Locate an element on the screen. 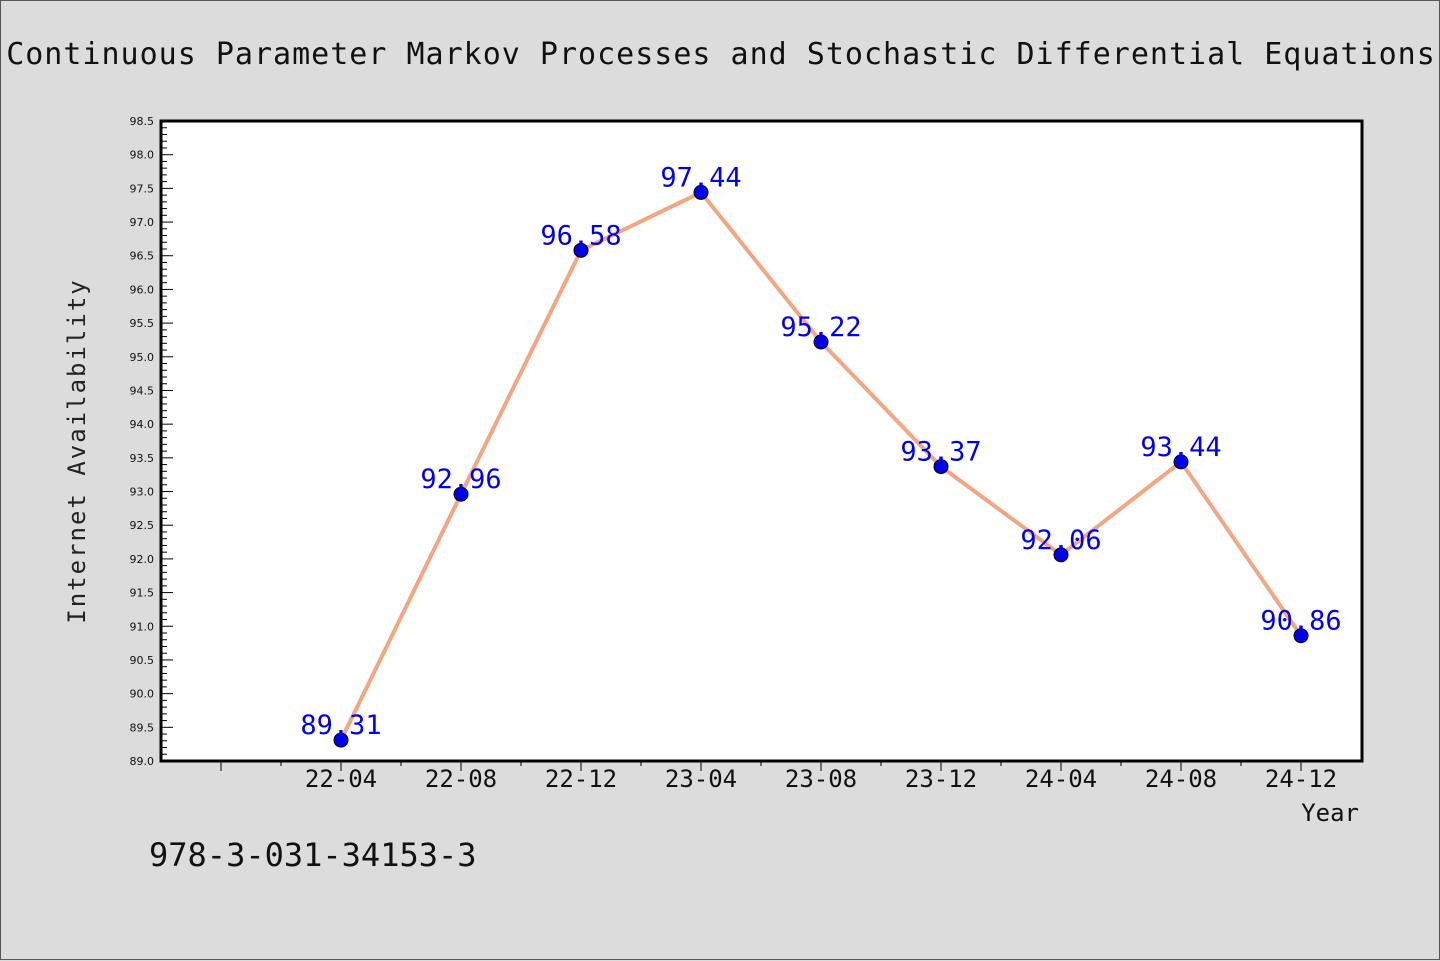 The image size is (1440, 961). x-tick-label: 23-12 is located at coordinates (941, 779).